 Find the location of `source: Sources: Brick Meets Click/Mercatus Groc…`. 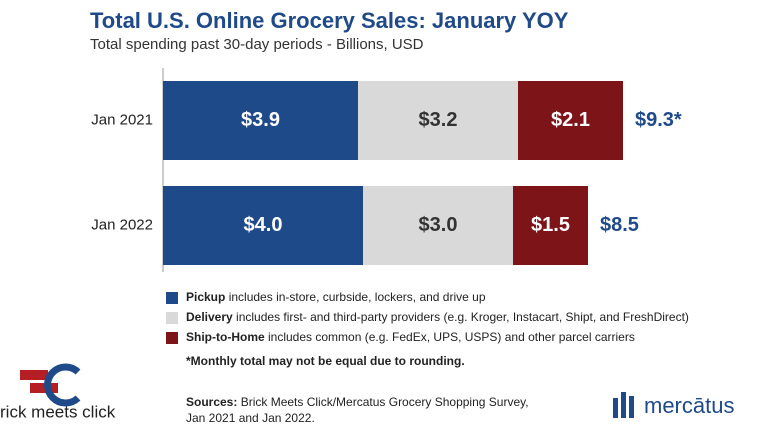

source: Sources: Brick Meets Click/Mercatus Groc… is located at coordinates (357, 402).